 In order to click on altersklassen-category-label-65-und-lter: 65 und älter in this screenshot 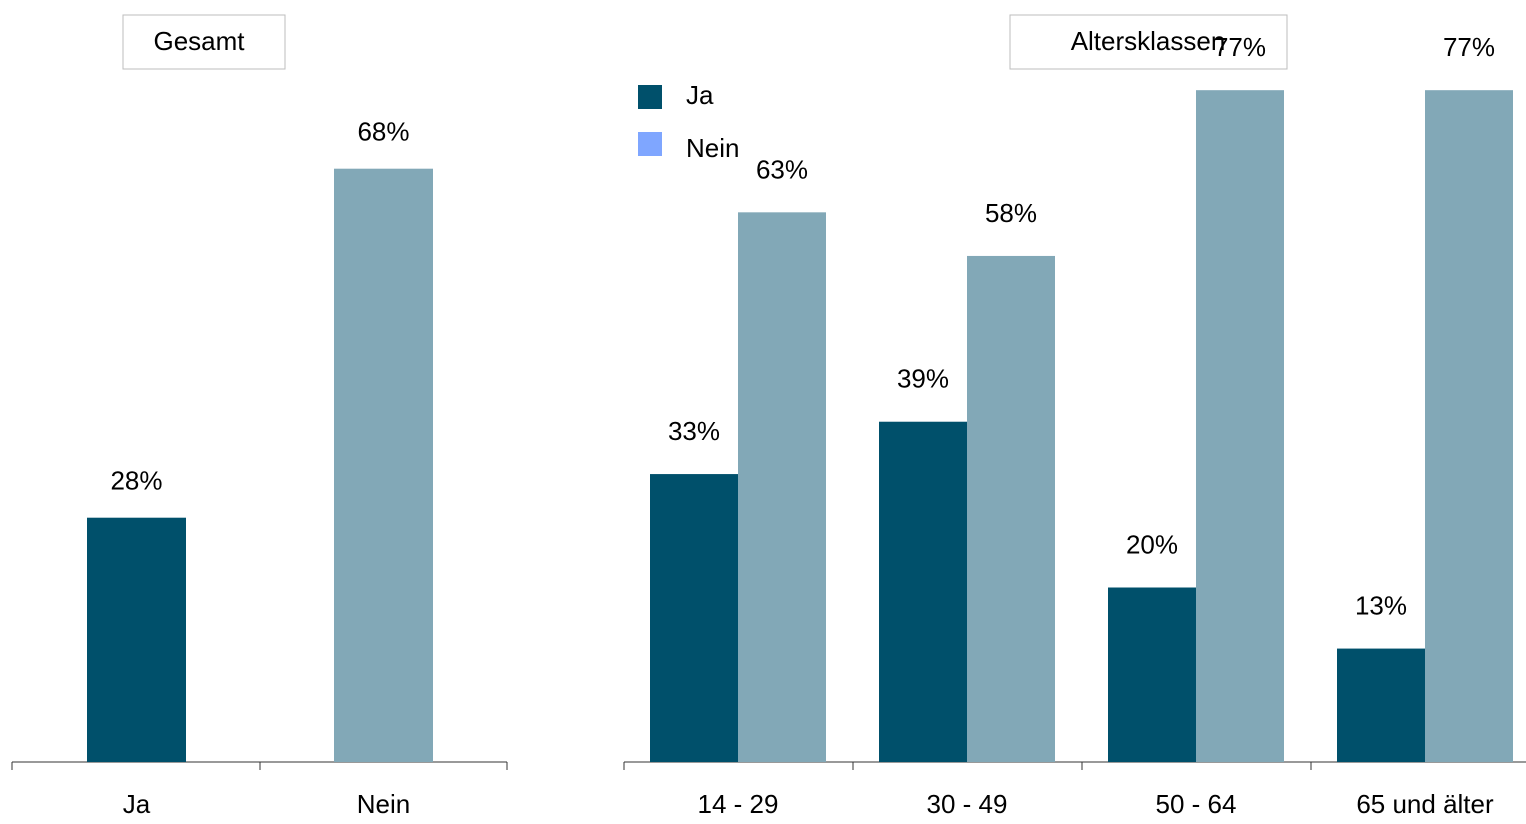, I will do `click(1425, 804)`.